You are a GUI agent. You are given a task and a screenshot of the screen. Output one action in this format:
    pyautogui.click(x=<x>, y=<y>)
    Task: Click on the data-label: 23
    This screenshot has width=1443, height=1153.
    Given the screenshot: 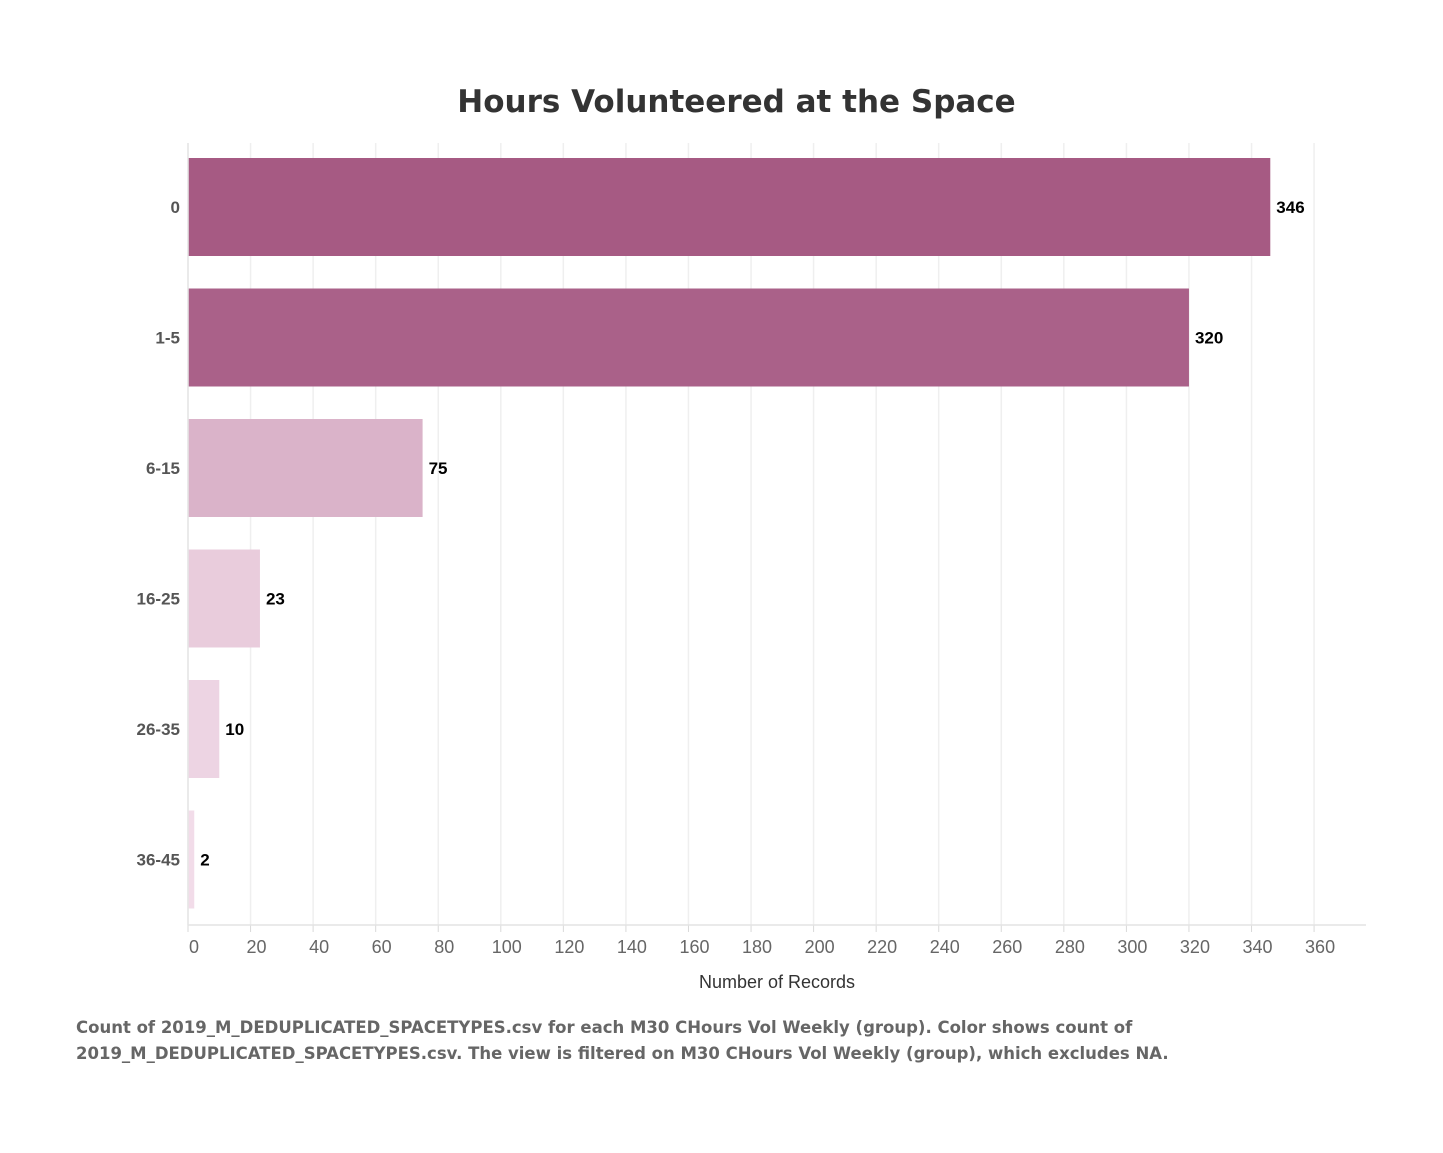 What is the action you would take?
    pyautogui.click(x=275, y=599)
    